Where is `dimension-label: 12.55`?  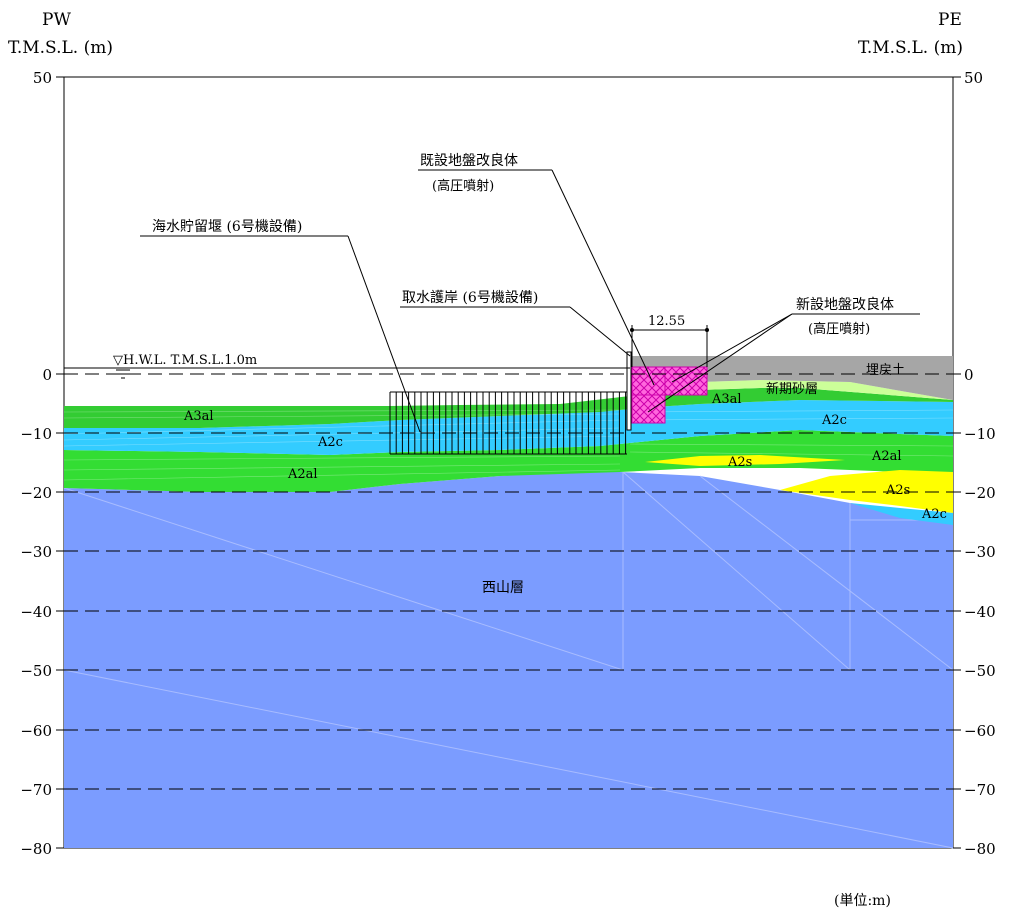
dimension-label: 12.55 is located at coordinates (666, 321).